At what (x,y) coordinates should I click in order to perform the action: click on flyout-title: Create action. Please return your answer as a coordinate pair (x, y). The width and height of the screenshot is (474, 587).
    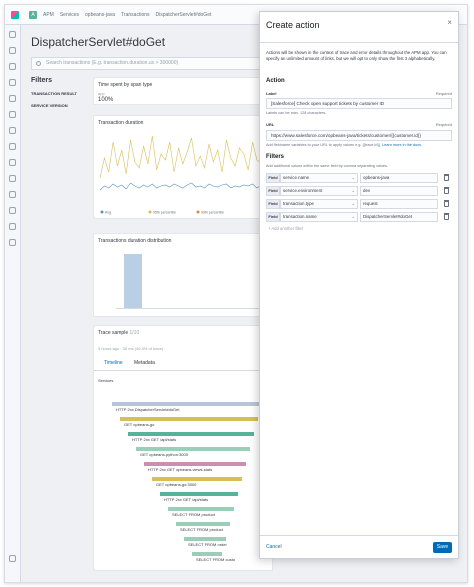
    Looking at the image, I should click on (293, 25).